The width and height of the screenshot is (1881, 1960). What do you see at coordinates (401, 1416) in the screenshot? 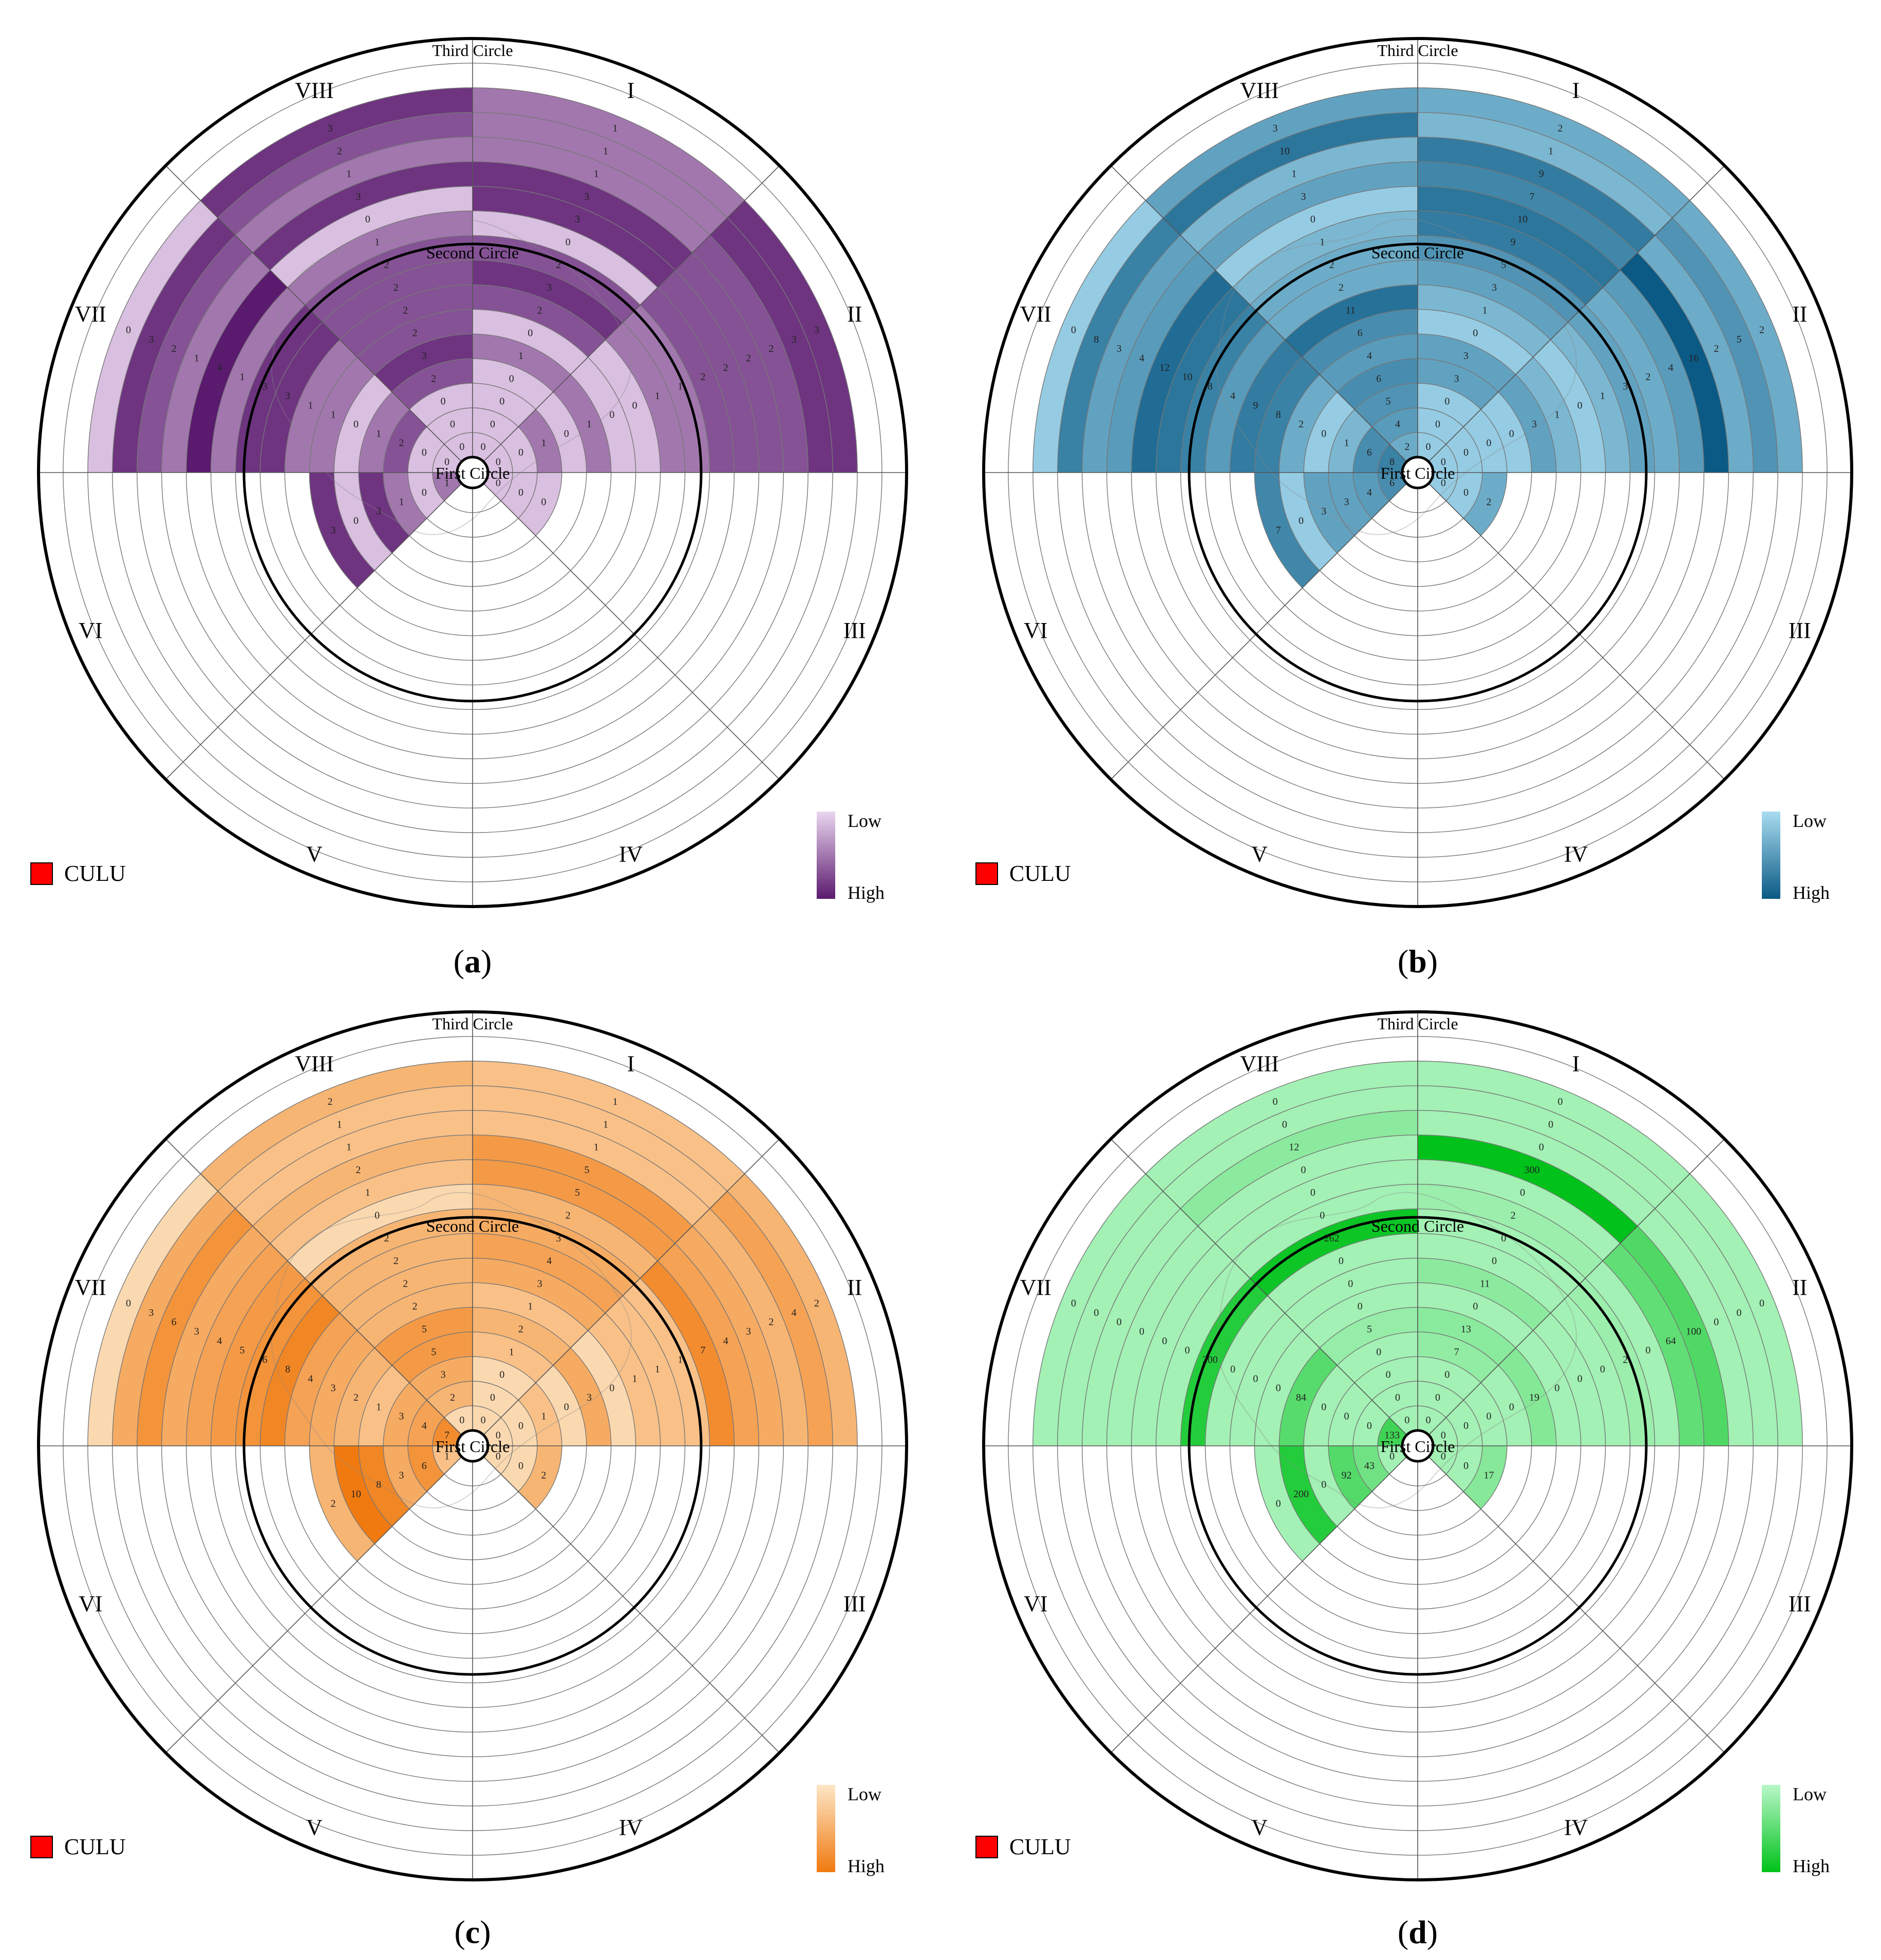
I see `value-label-vii-ring-3: 3` at bounding box center [401, 1416].